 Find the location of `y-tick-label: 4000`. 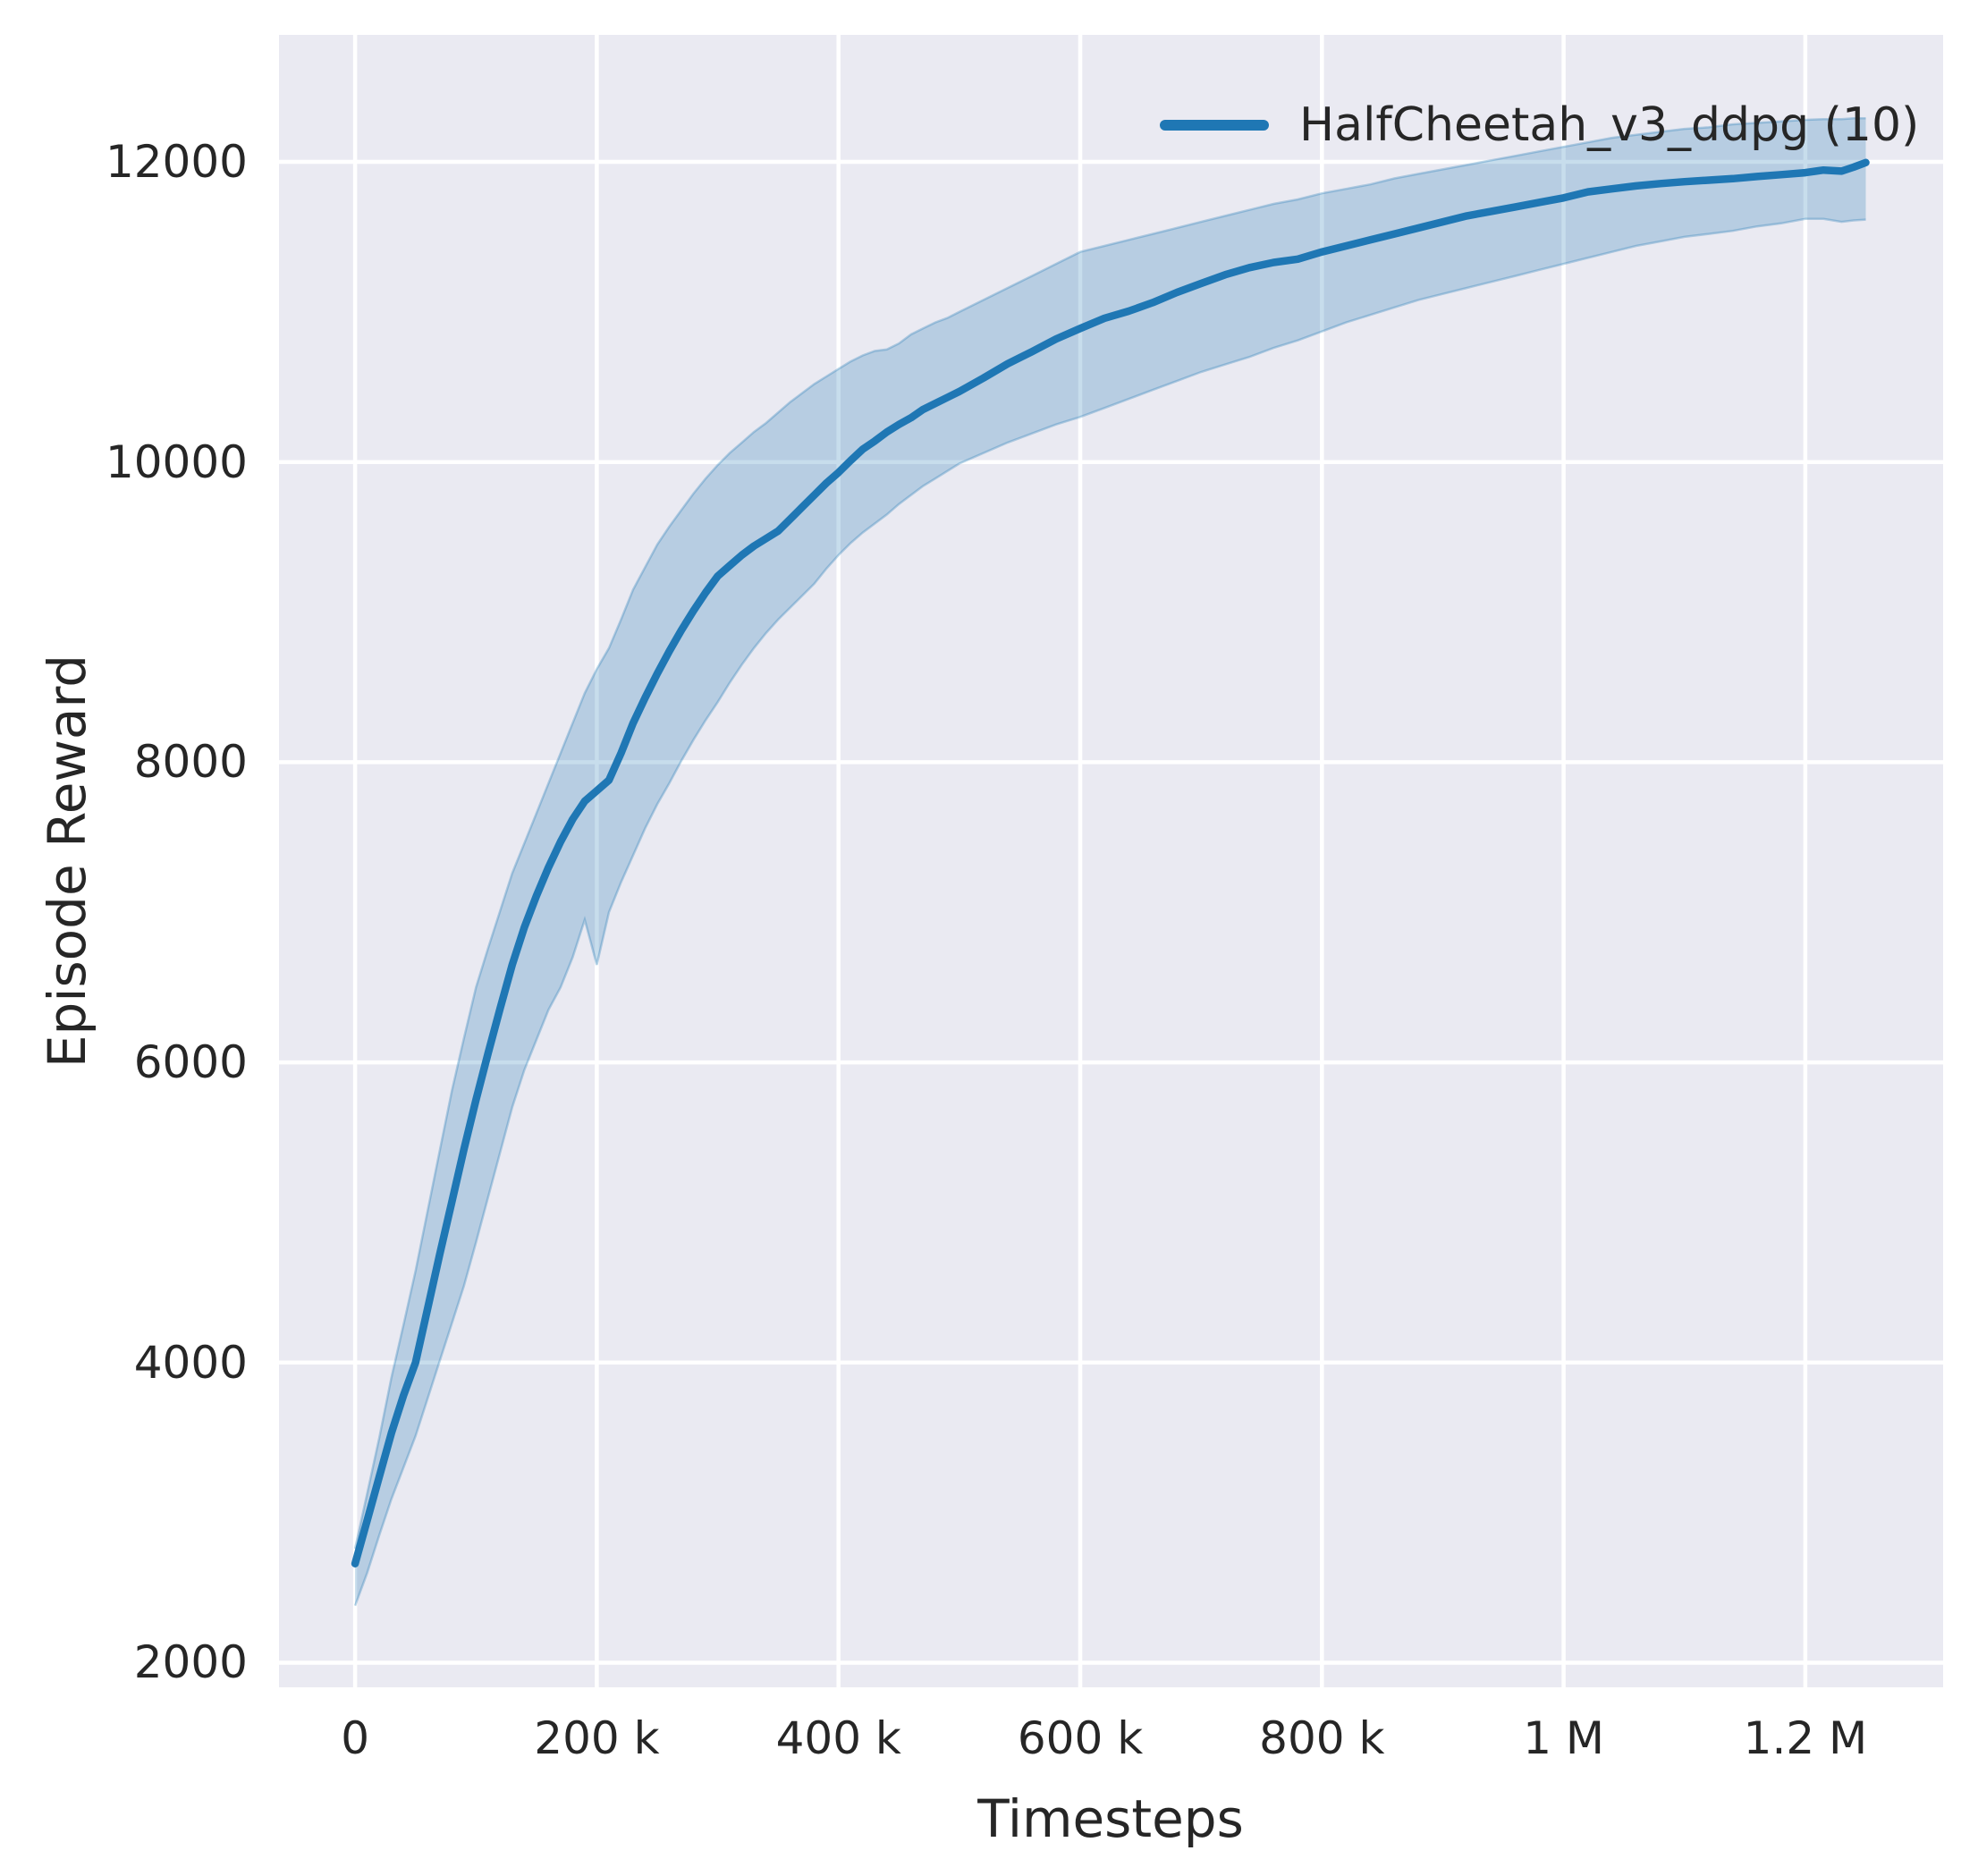

y-tick-label: 4000 is located at coordinates (190, 1362).